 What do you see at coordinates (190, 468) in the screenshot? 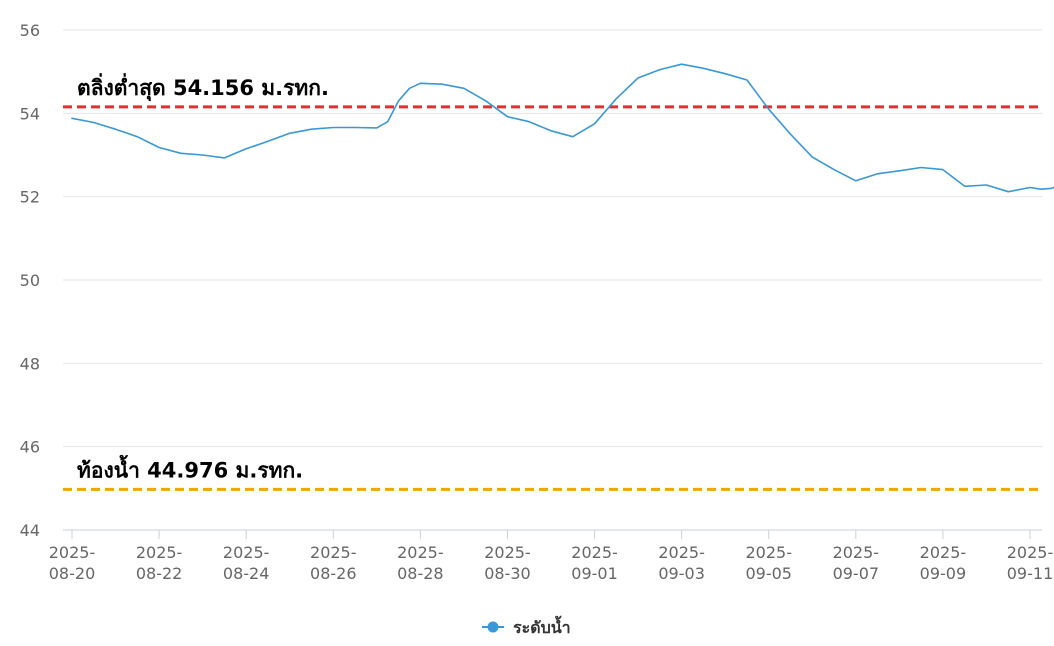
I see `reference-line-label: ท้องน้ำ 44.976 ม.รทก.` at bounding box center [190, 468].